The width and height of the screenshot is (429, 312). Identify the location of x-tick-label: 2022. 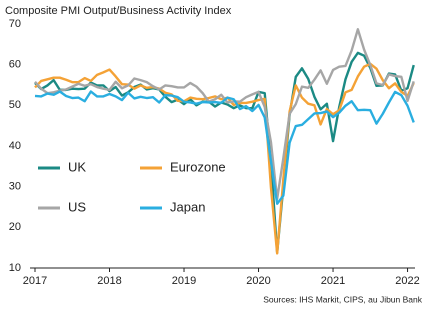
(407, 281).